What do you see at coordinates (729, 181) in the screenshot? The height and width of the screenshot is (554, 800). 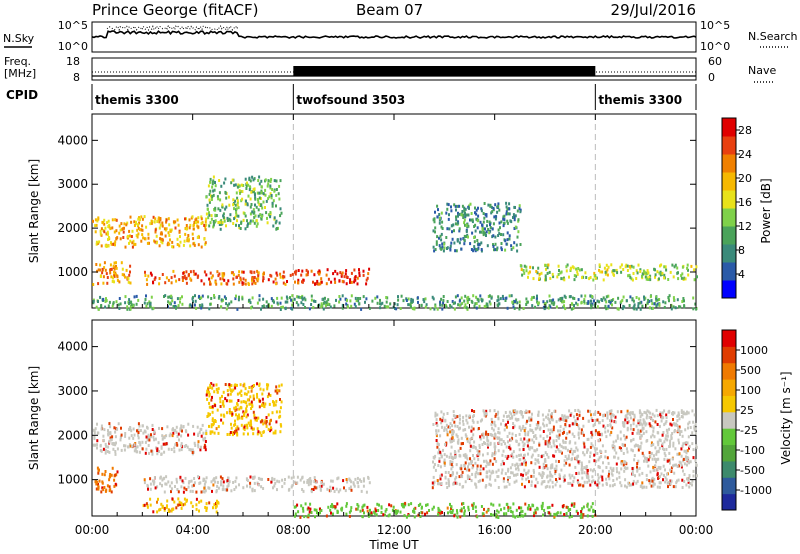 I see `colorbar-bin` at bounding box center [729, 181].